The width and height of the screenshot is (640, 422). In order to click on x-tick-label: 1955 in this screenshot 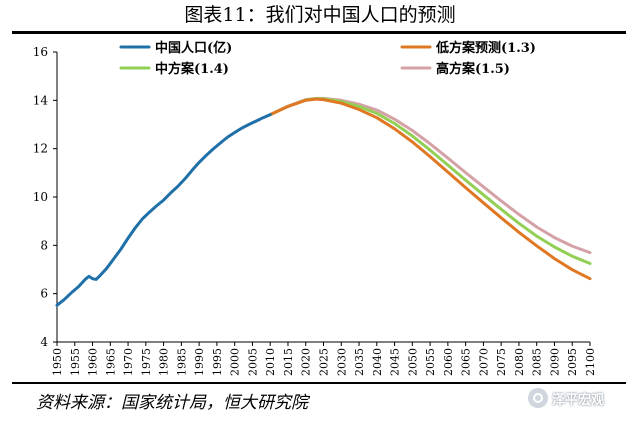, I will do `click(75, 362)`.